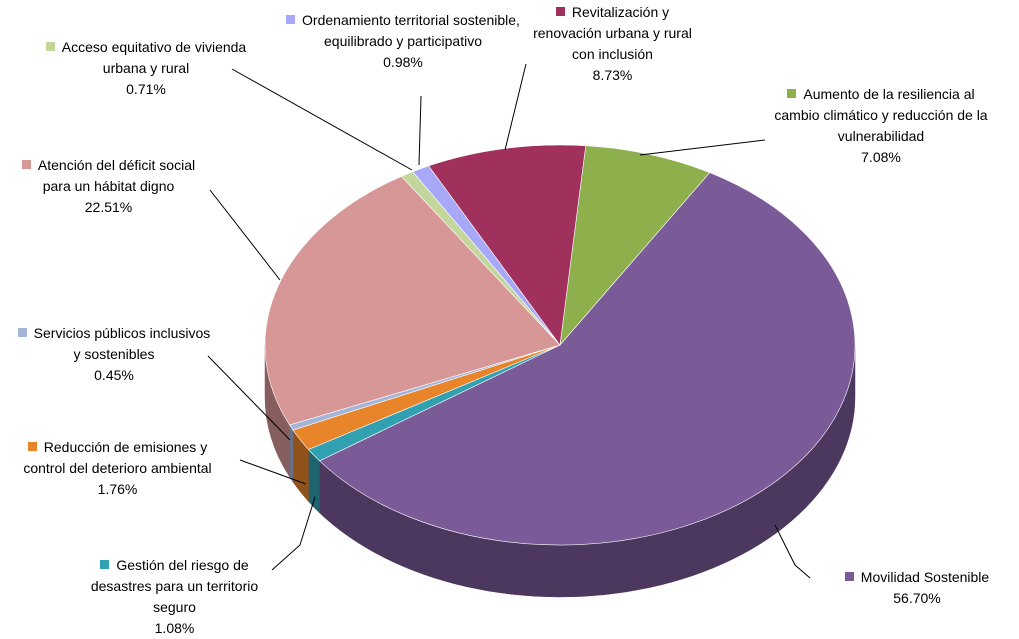 The width and height of the screenshot is (1019, 639). Describe the element at coordinates (291, 453) in the screenshot. I see `pie-side` at that location.